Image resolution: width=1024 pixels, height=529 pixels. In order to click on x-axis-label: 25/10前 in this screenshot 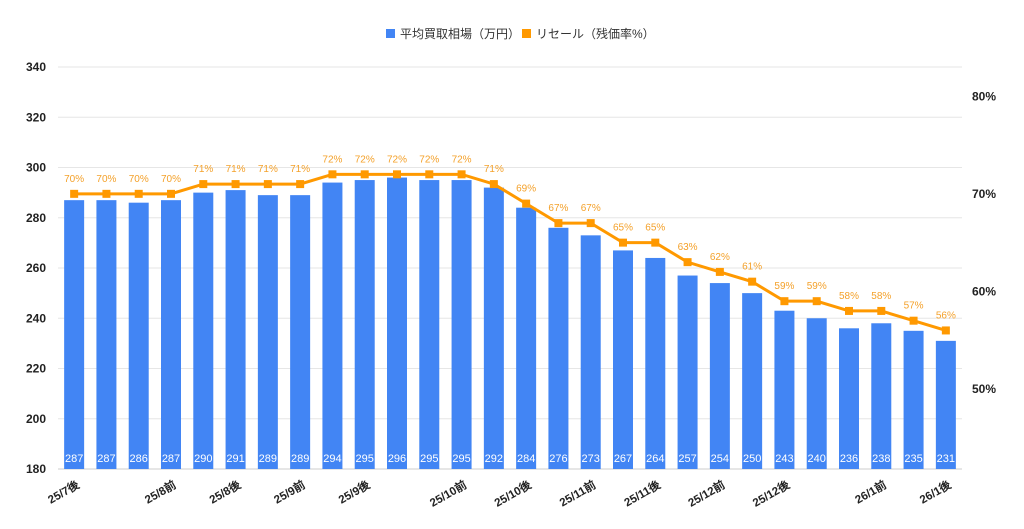, I will do `click(448, 493)`.